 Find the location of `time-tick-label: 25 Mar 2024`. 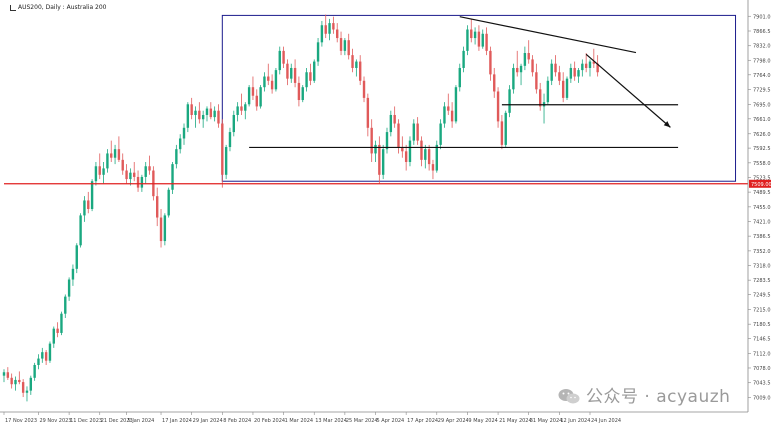

time-tick-label: 25 Mar 2024 is located at coordinates (362, 421).